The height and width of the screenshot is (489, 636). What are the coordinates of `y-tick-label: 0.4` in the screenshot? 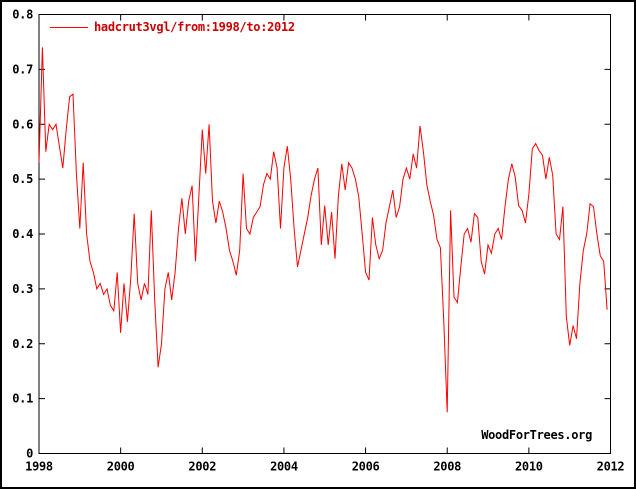 It's located at (22, 234).